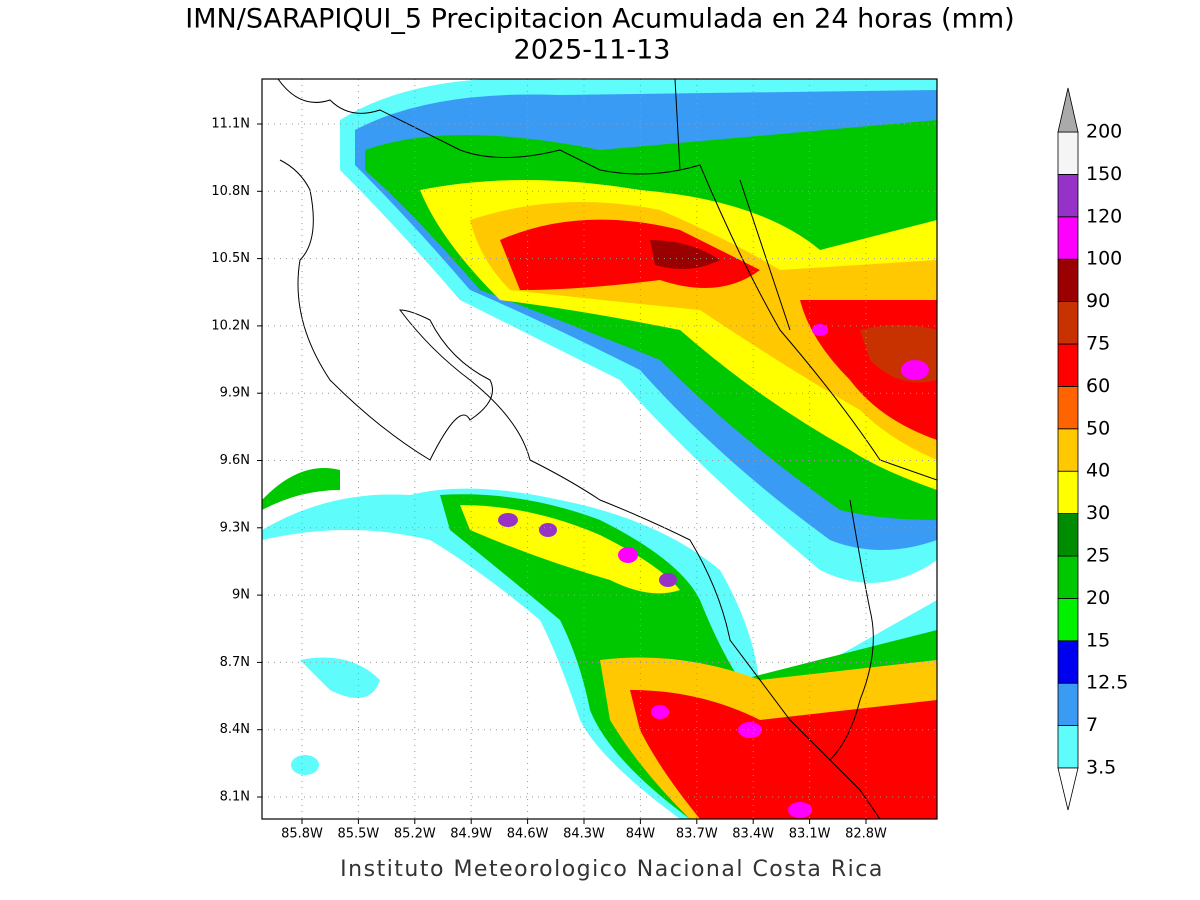 The width and height of the screenshot is (1200, 900). I want to click on lon-tick-label: 85.2W, so click(415, 834).